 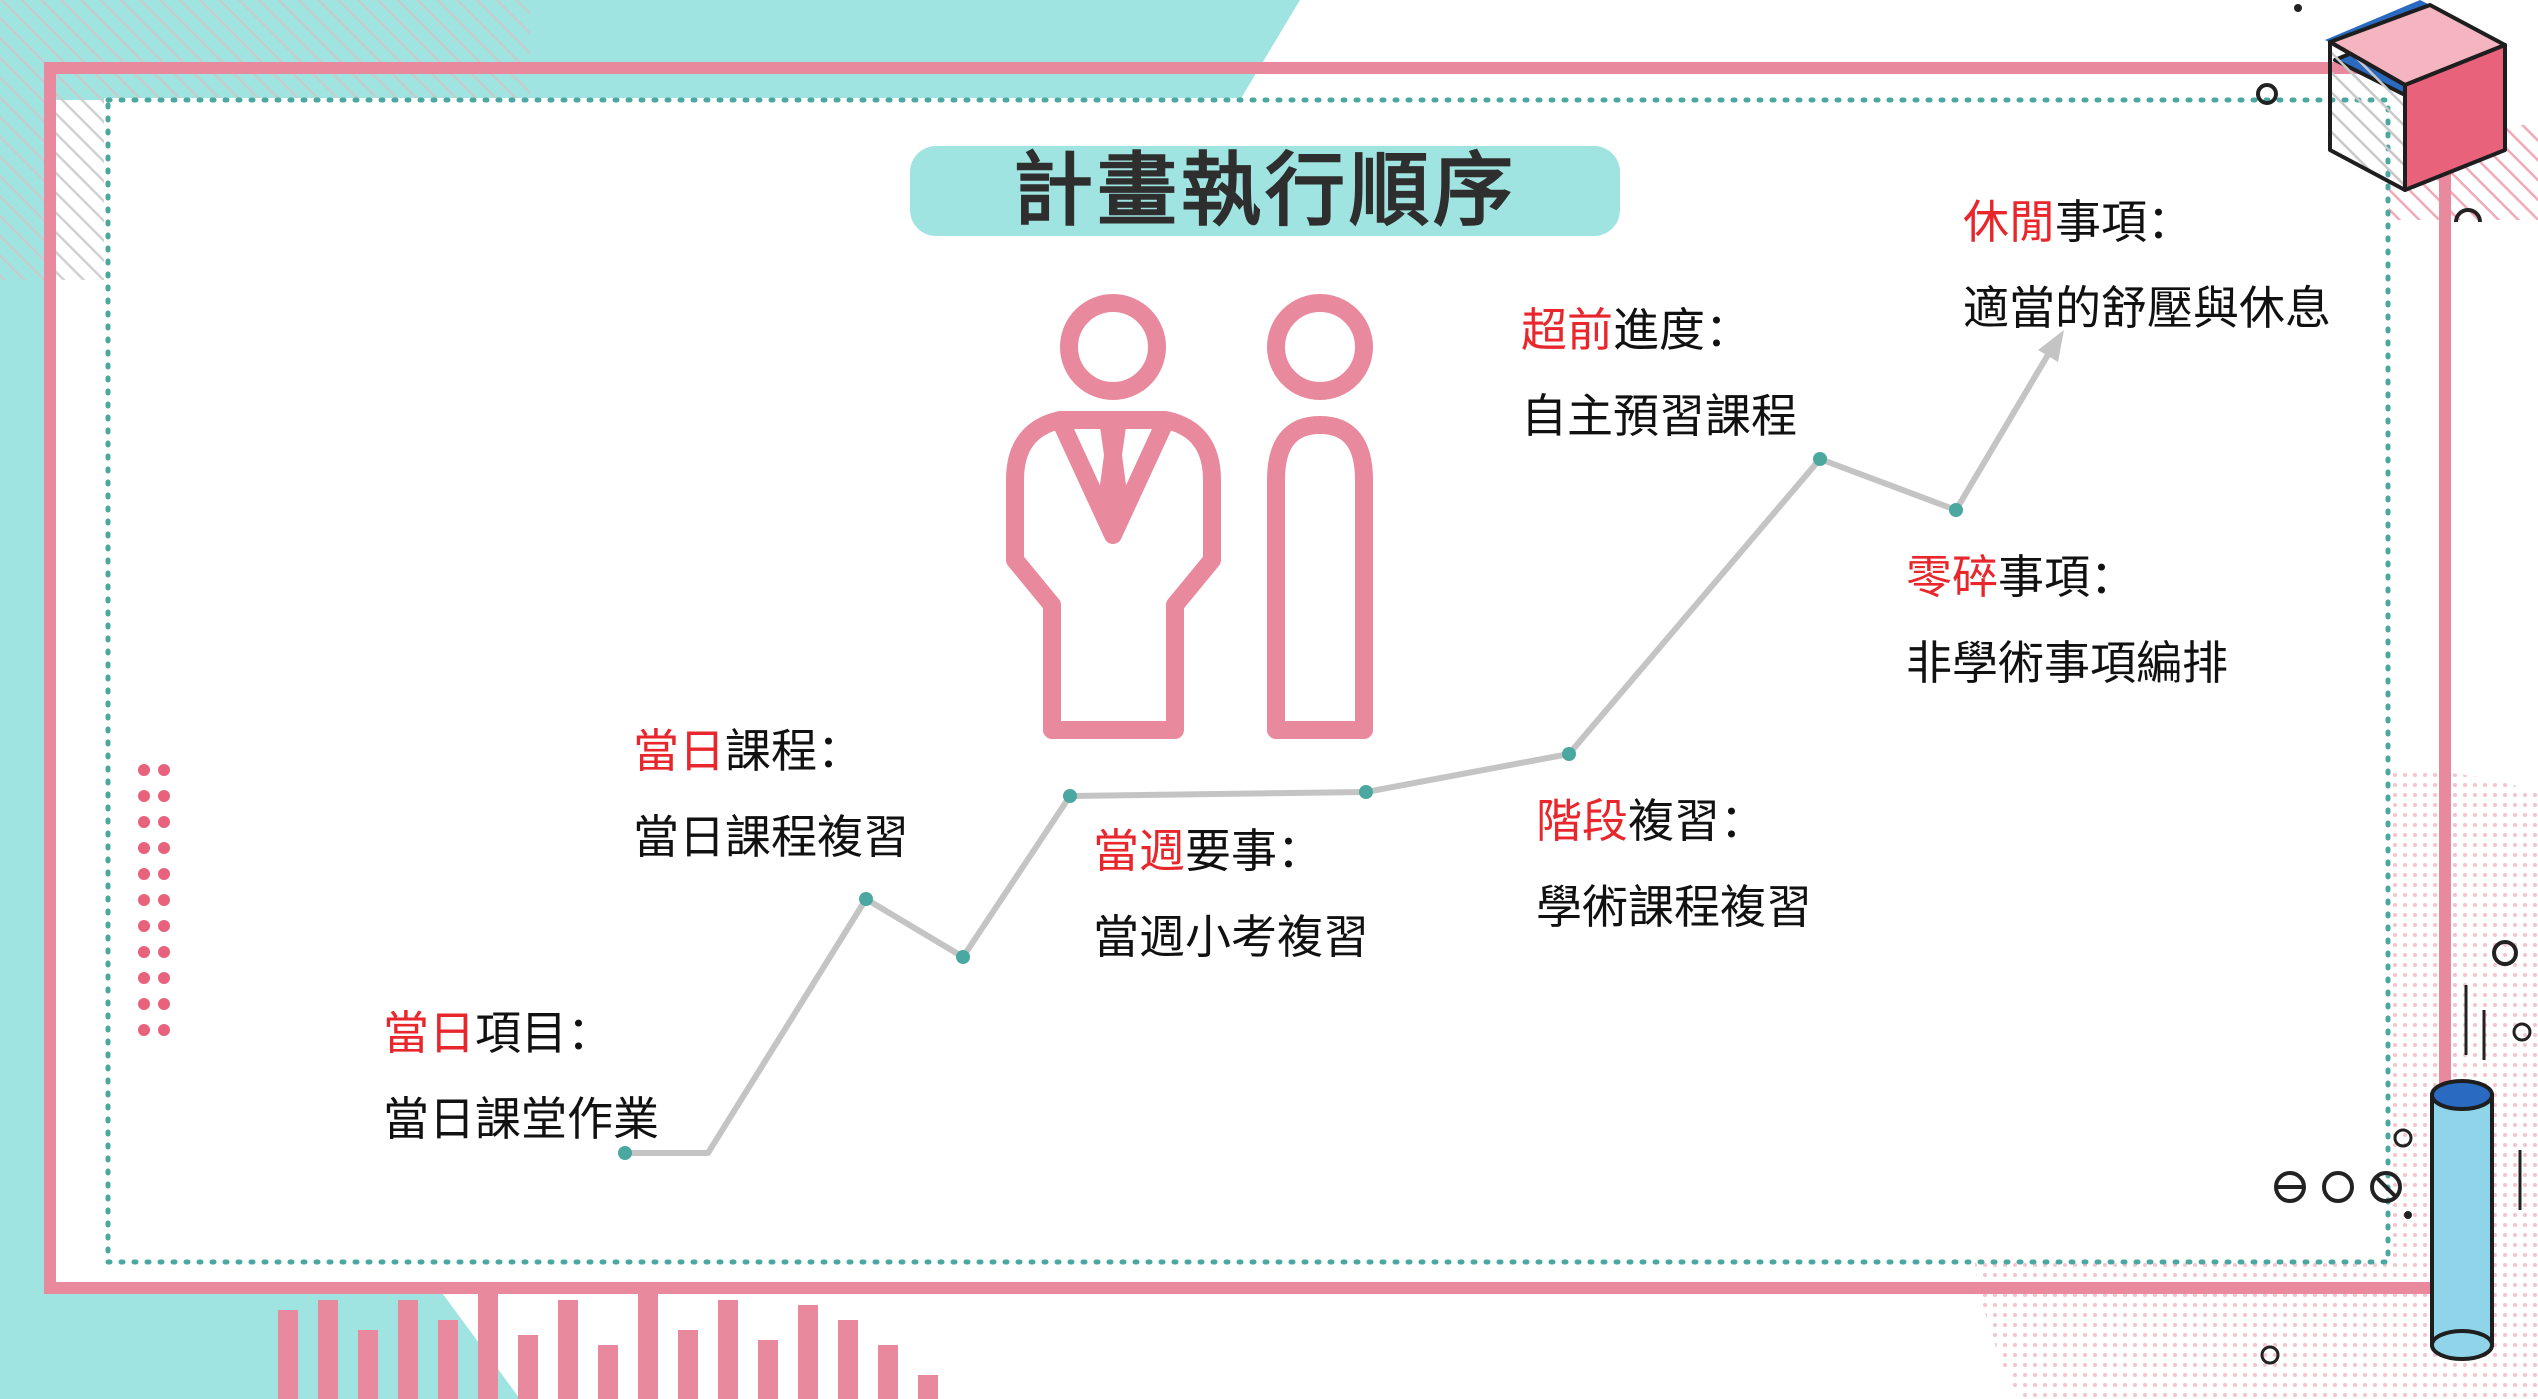 I want to click on title-banner: 計畫執行順序, so click(x=1265, y=191).